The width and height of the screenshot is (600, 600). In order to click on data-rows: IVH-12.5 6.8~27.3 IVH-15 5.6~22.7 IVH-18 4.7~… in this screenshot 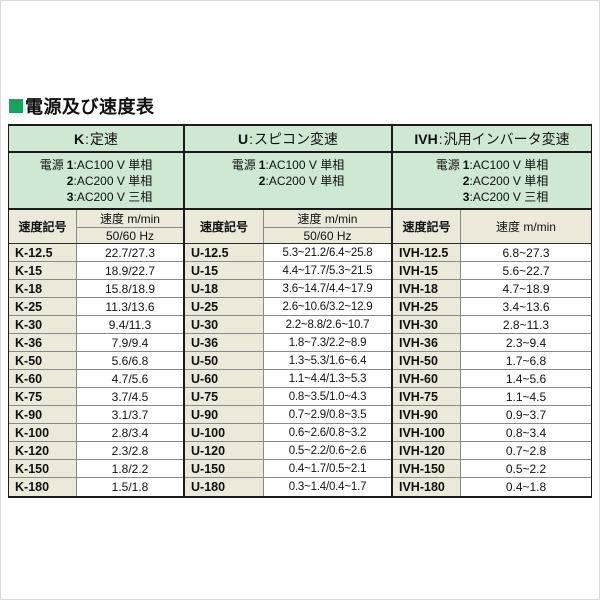, I will do `click(492, 370)`.